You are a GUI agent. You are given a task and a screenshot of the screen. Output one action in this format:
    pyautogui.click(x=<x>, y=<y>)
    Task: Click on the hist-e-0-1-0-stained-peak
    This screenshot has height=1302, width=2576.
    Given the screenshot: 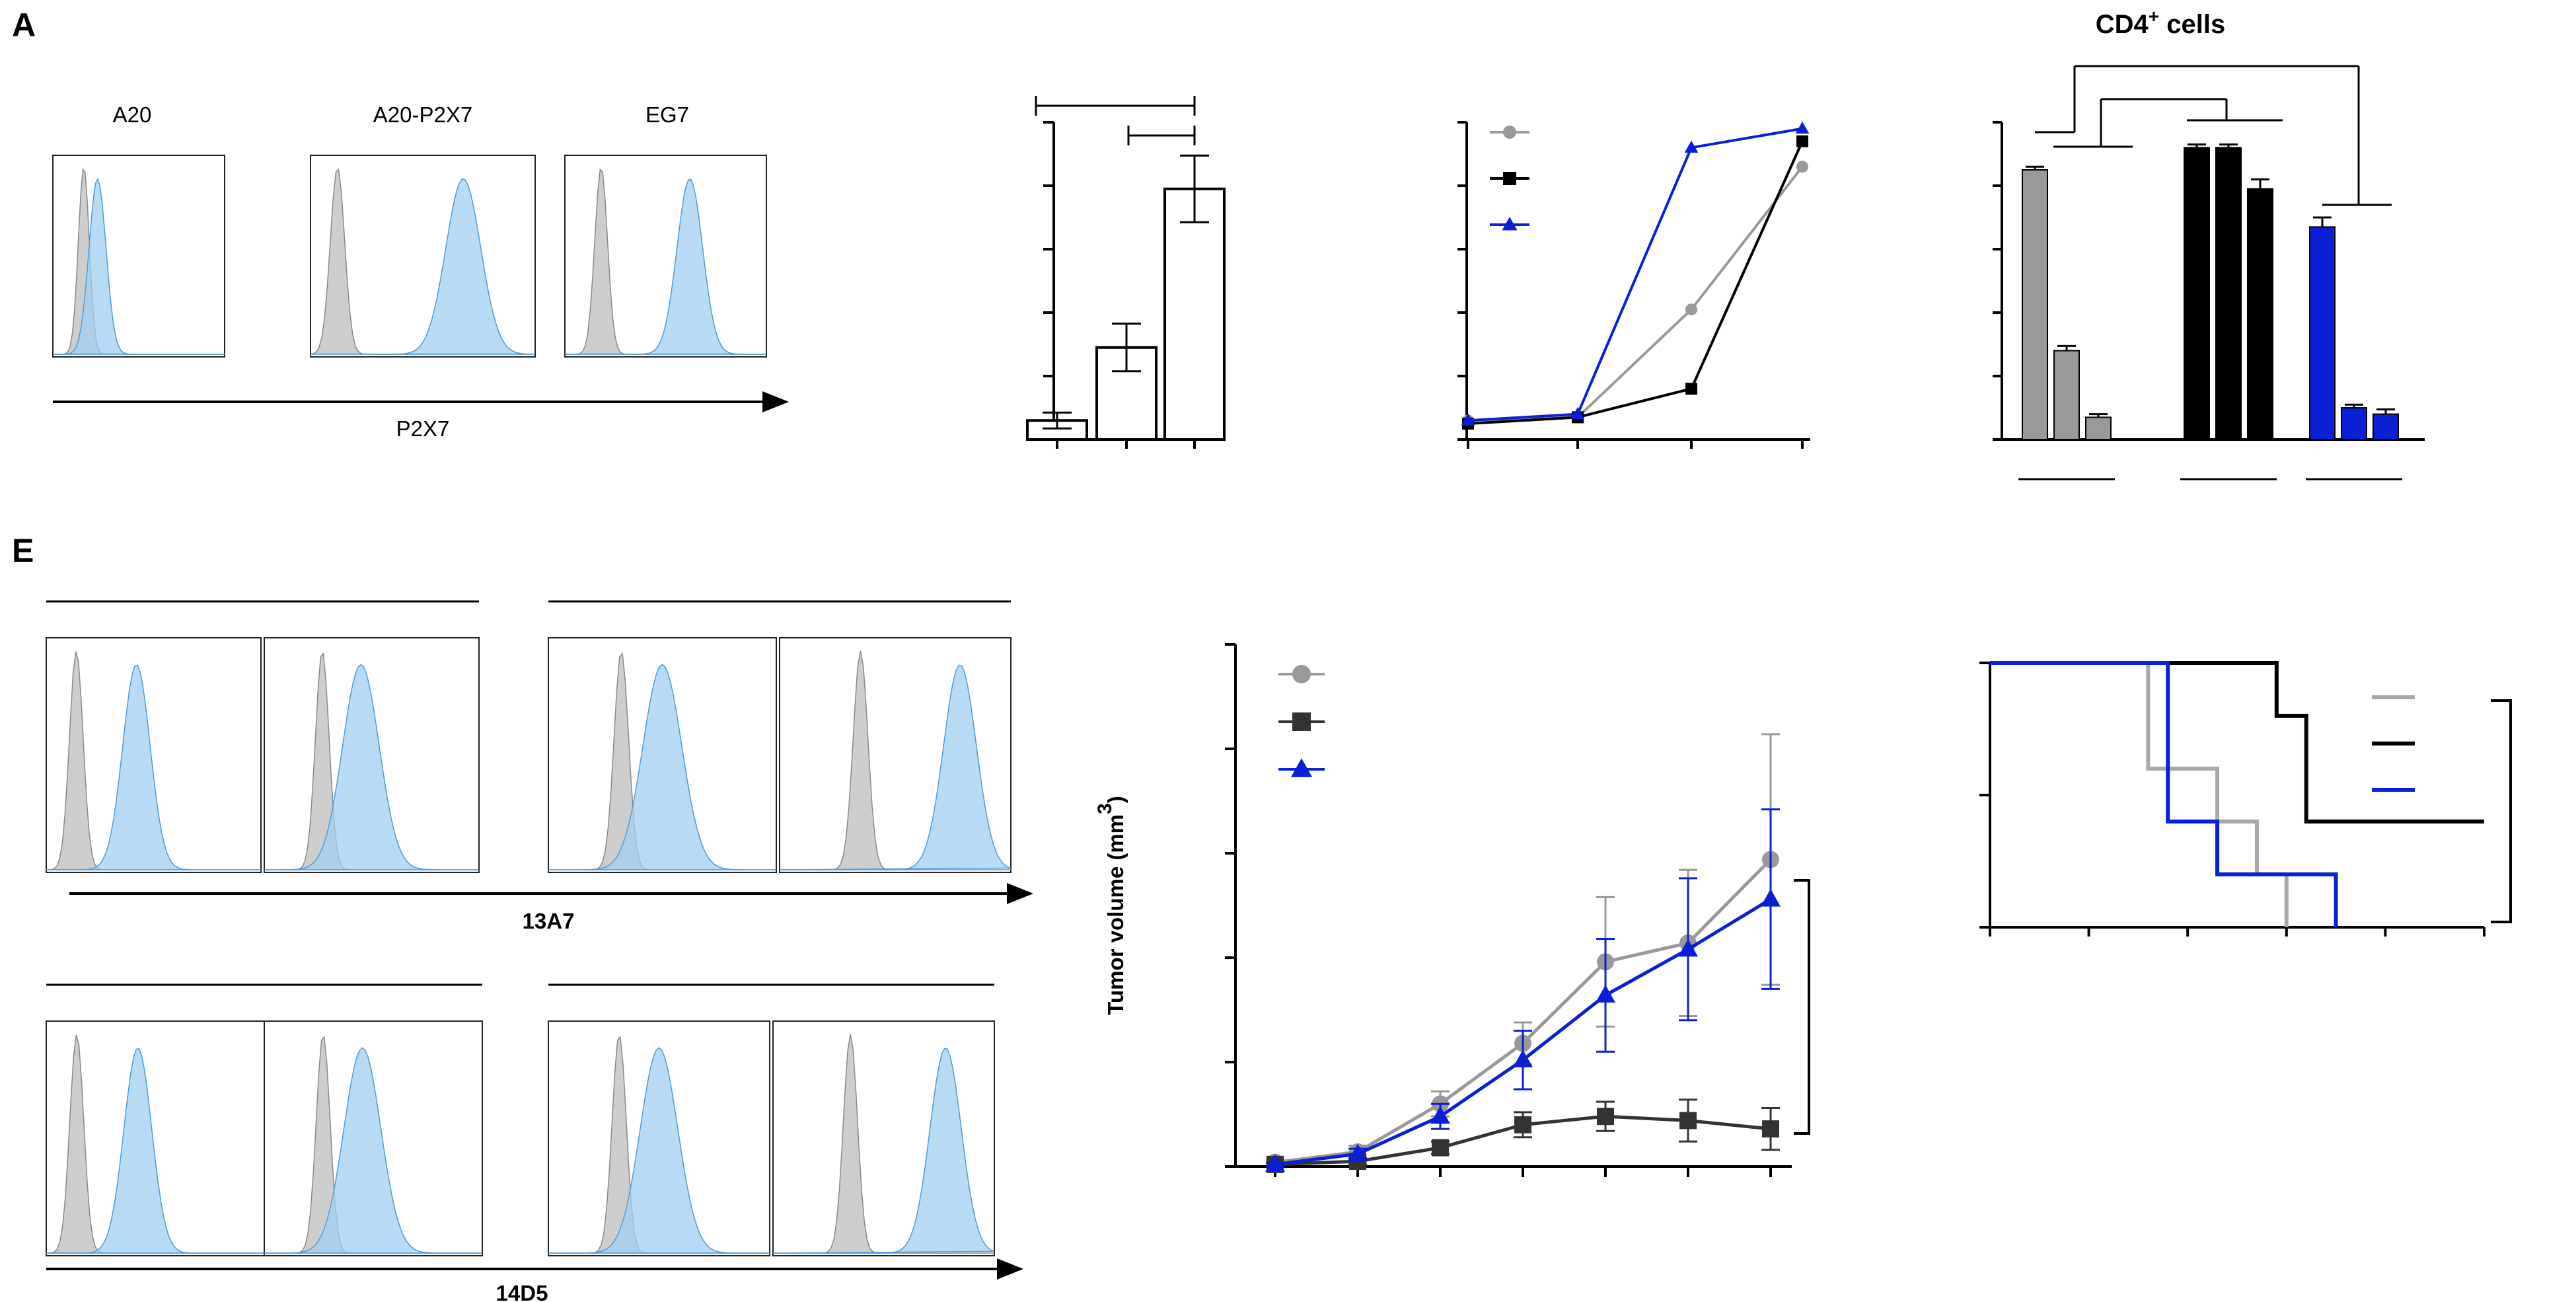 What is the action you would take?
    pyautogui.click(x=662, y=767)
    